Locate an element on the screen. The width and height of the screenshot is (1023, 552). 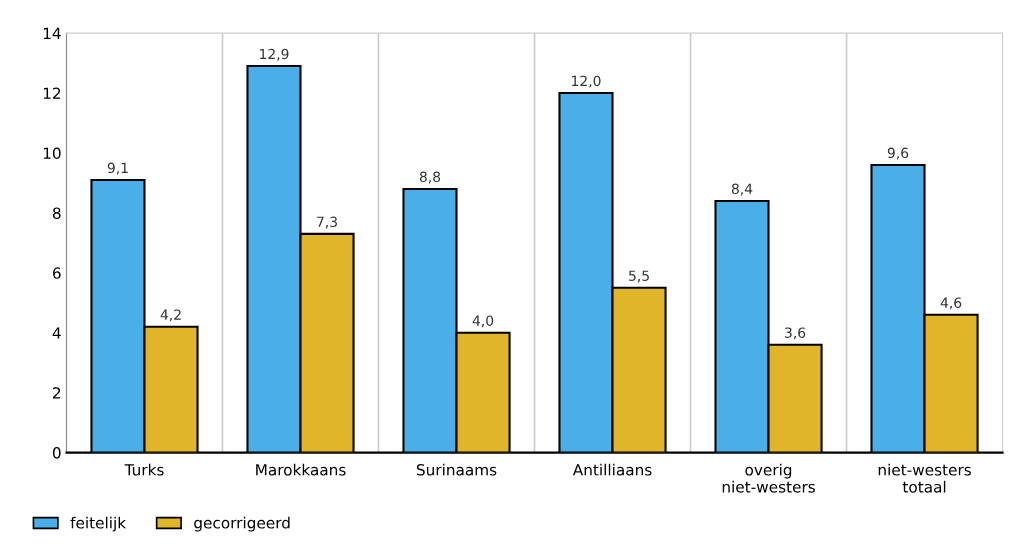
x-tick-label: overig niet-westers is located at coordinates (768, 478).